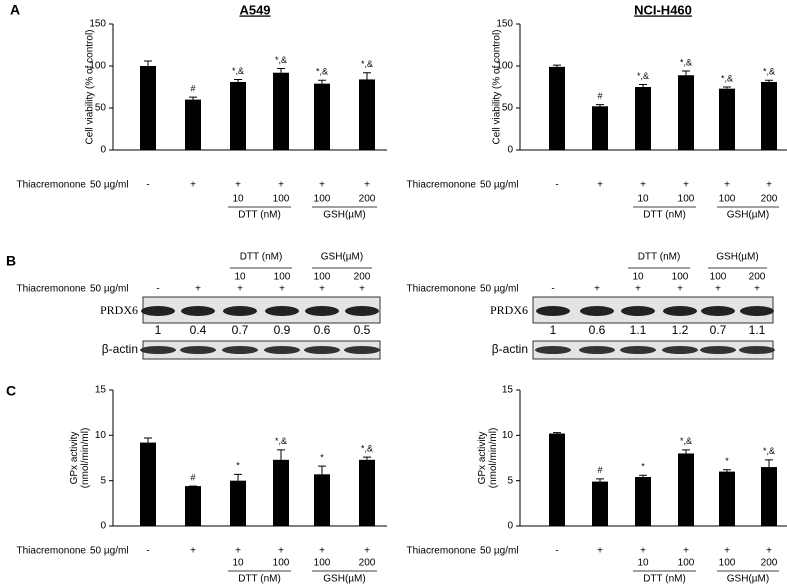  I want to click on band-ratio: 1, so click(158, 330).